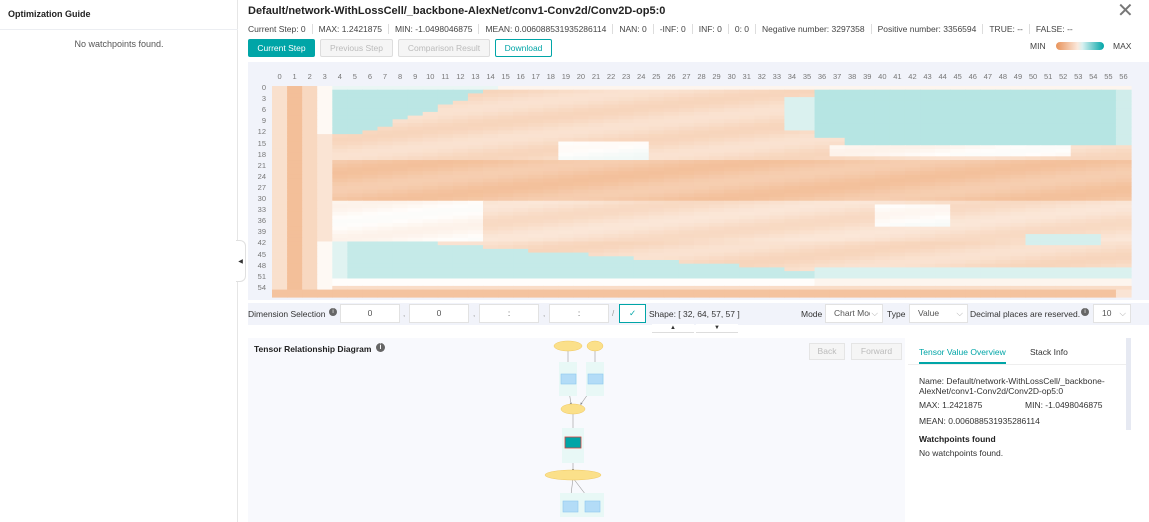 Image resolution: width=1149 pixels, height=522 pixels. What do you see at coordinates (523, 48) in the screenshot?
I see `download-button: Download` at bounding box center [523, 48].